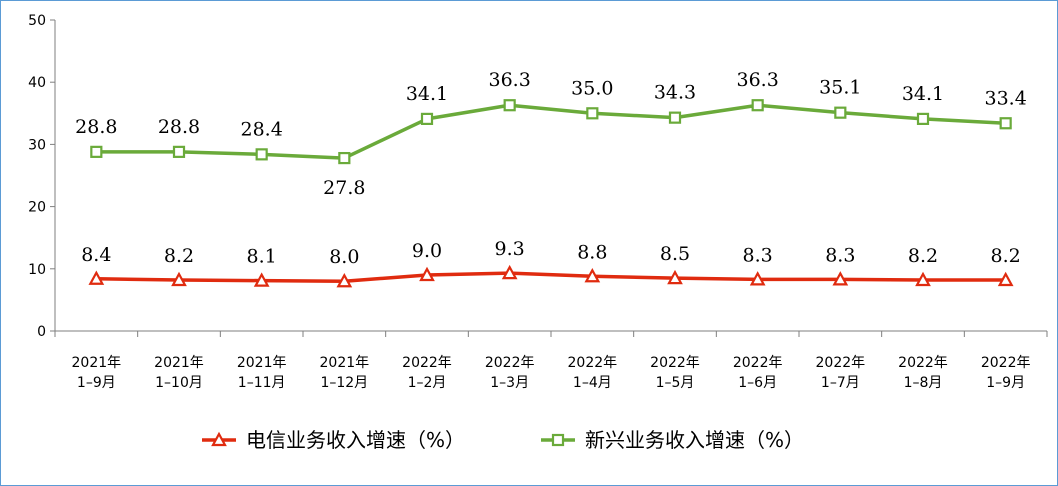  I want to click on y-tick-label: 30, so click(37, 145).